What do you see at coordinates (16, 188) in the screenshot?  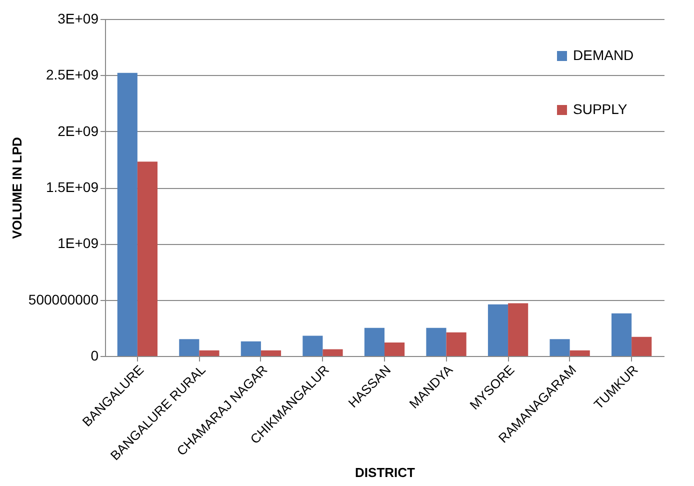 I see `y-axis-title: VOLUME IN LPD` at bounding box center [16, 188].